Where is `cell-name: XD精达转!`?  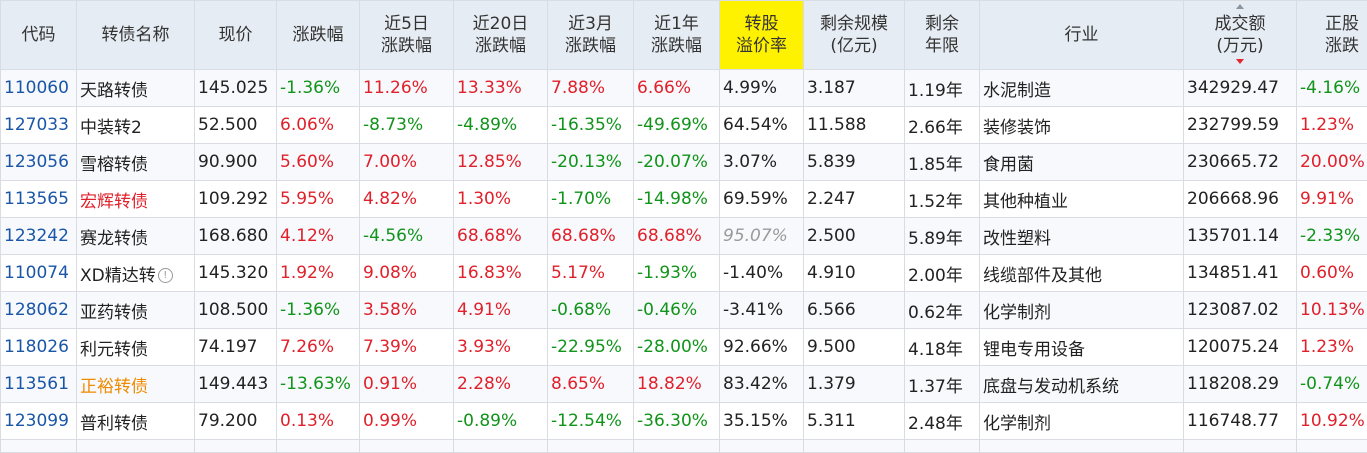
cell-name: XD精达转! is located at coordinates (136, 273).